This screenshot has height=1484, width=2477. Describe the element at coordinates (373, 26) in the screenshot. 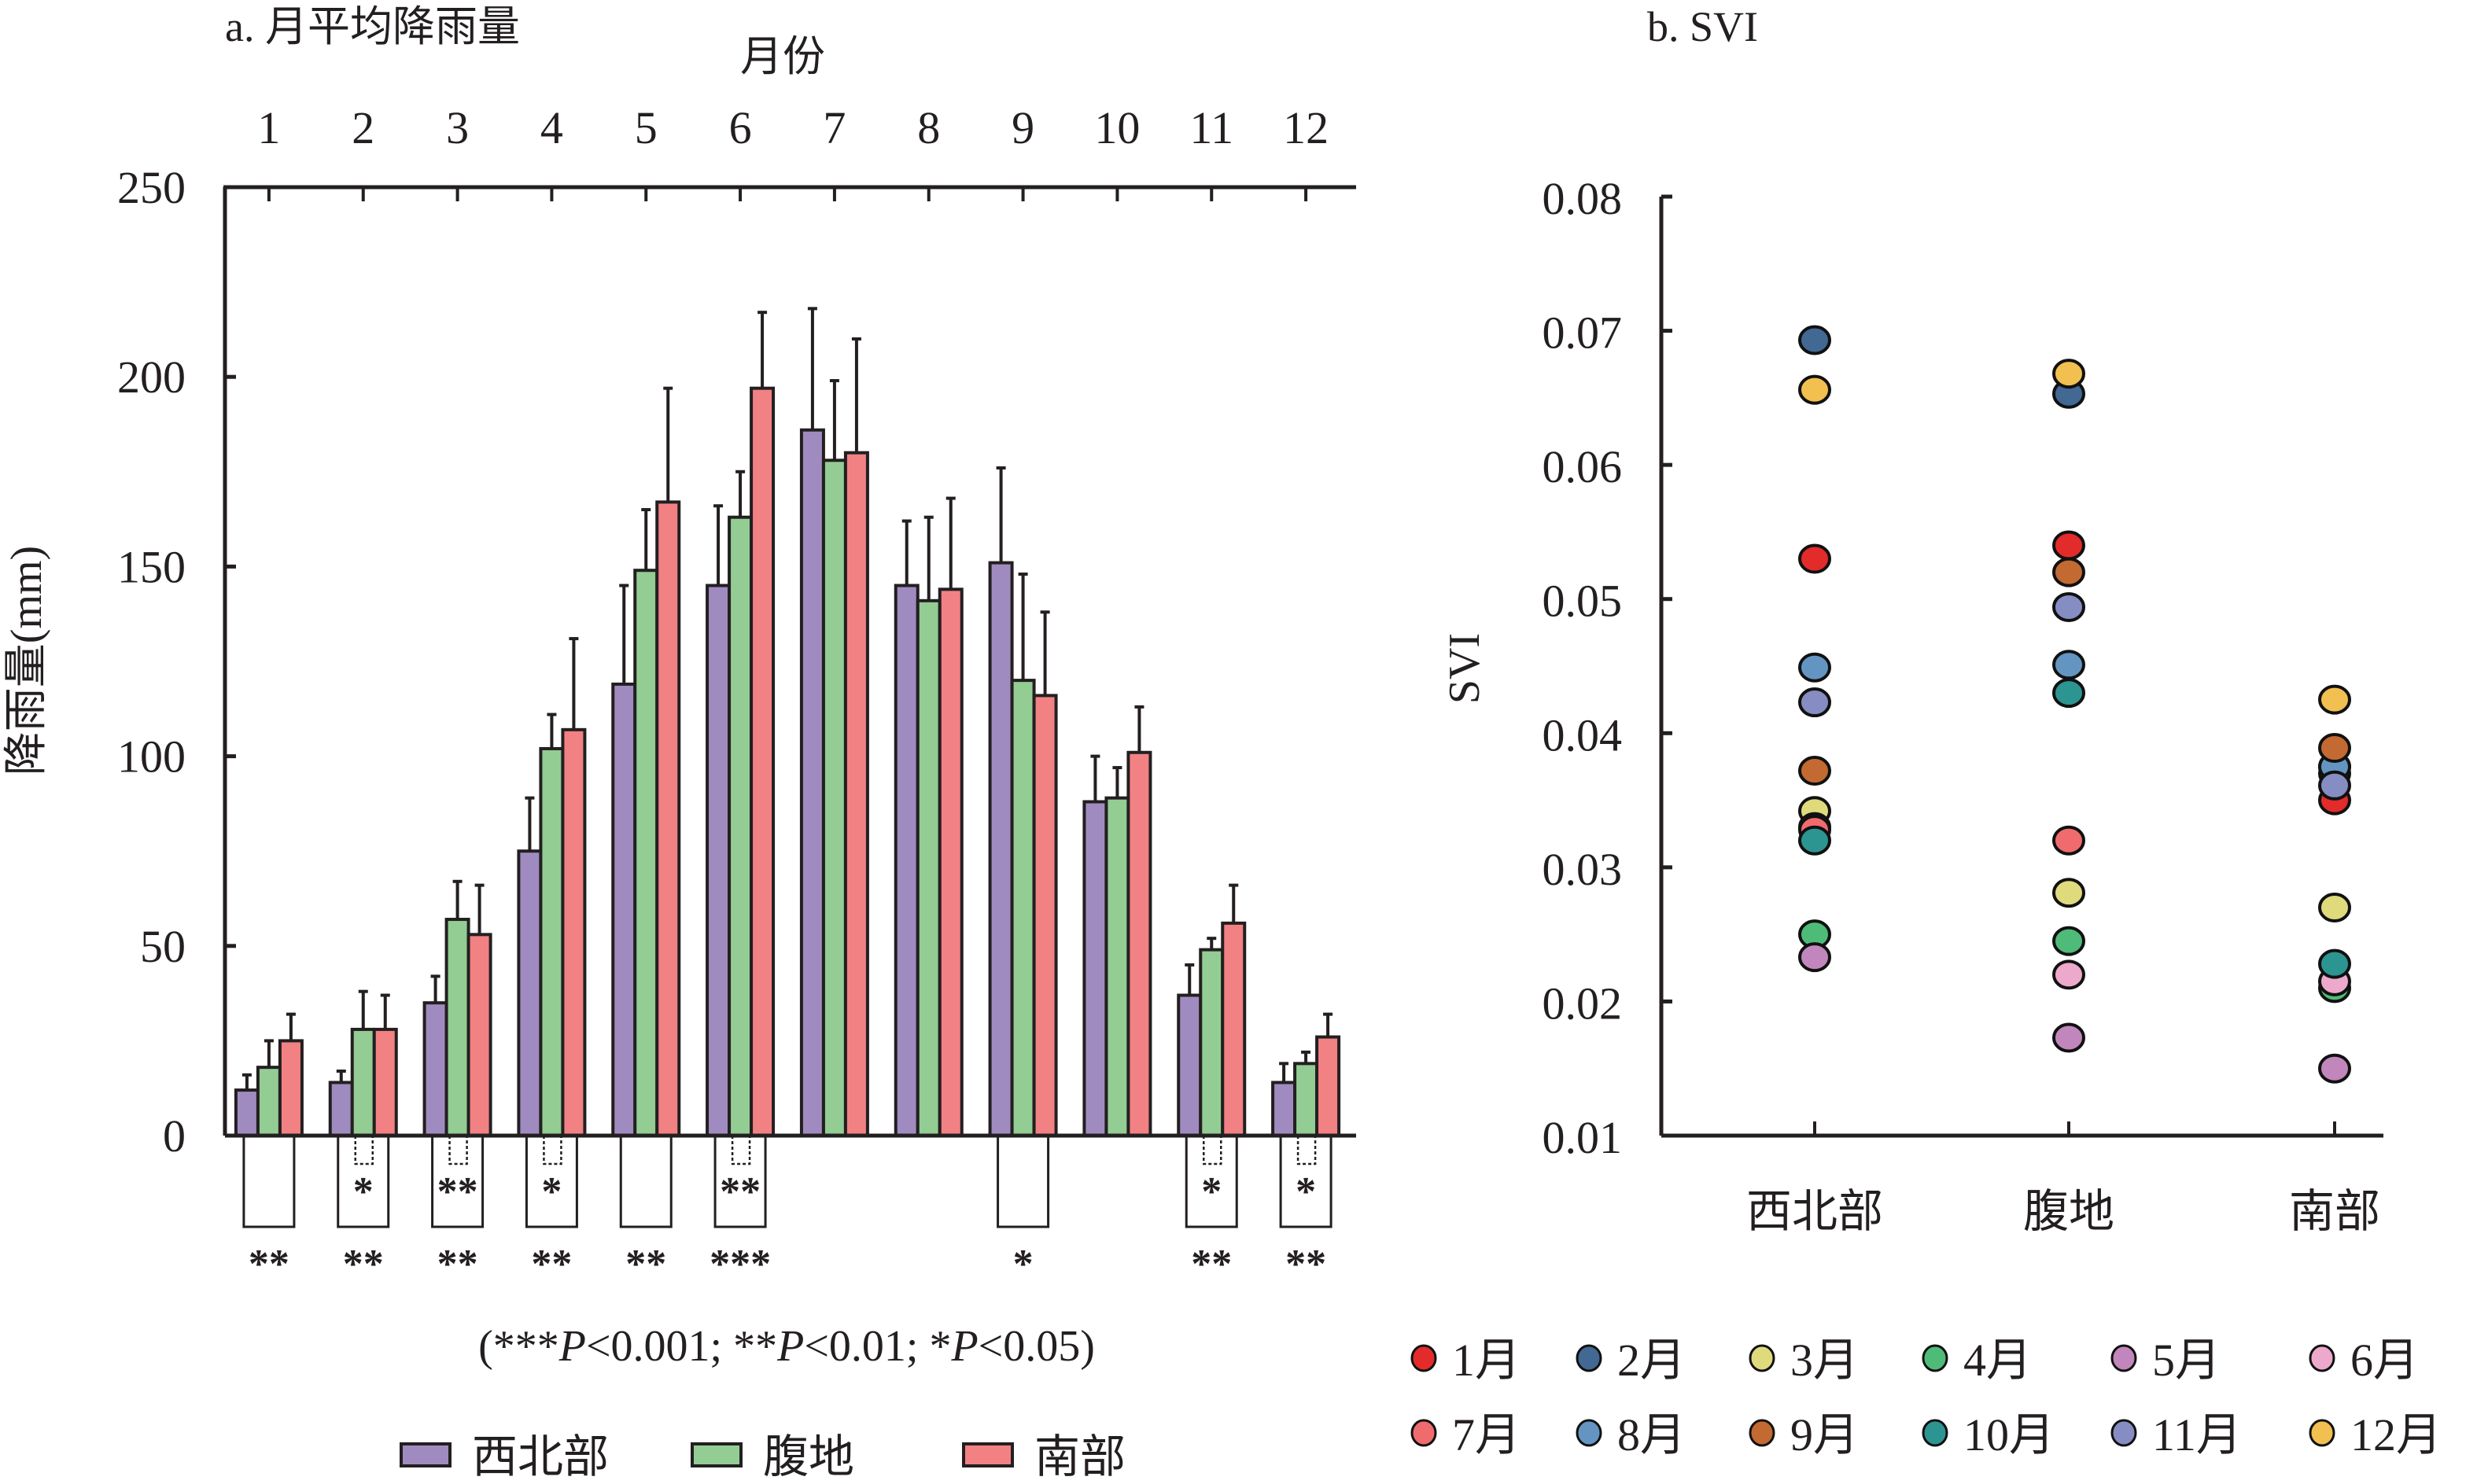

I see `chart-a-title: a. 月平均降雨量` at that location.